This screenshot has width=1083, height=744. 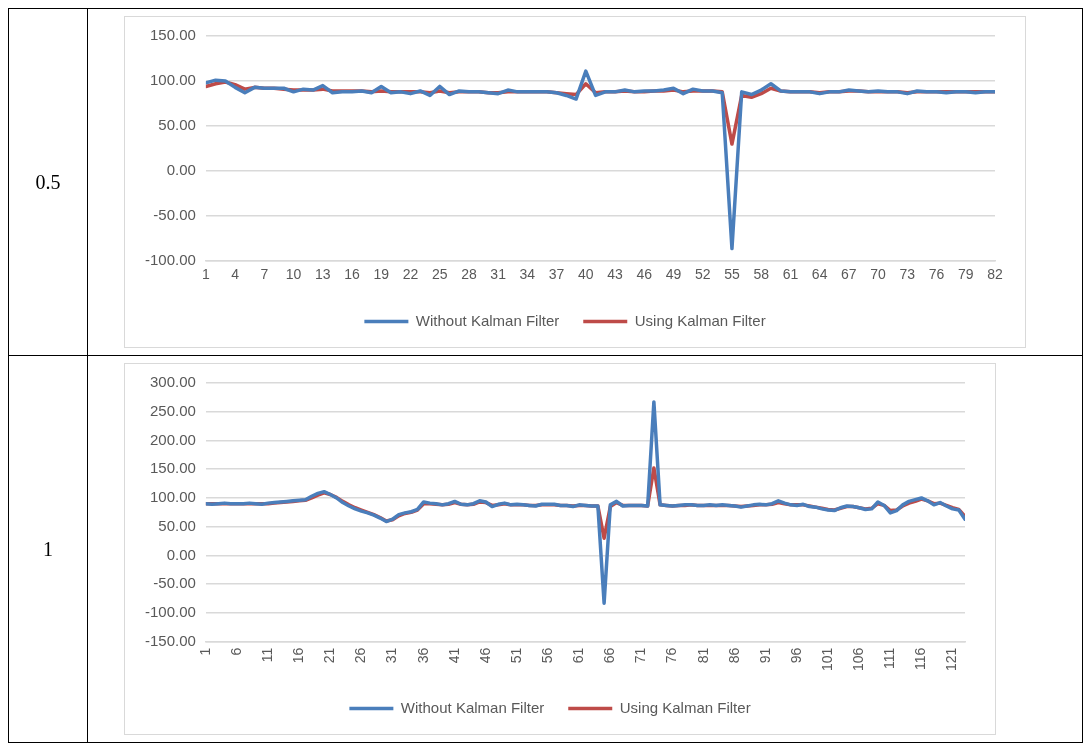 What do you see at coordinates (266, 655) in the screenshot?
I see `x-tick-label: 11` at bounding box center [266, 655].